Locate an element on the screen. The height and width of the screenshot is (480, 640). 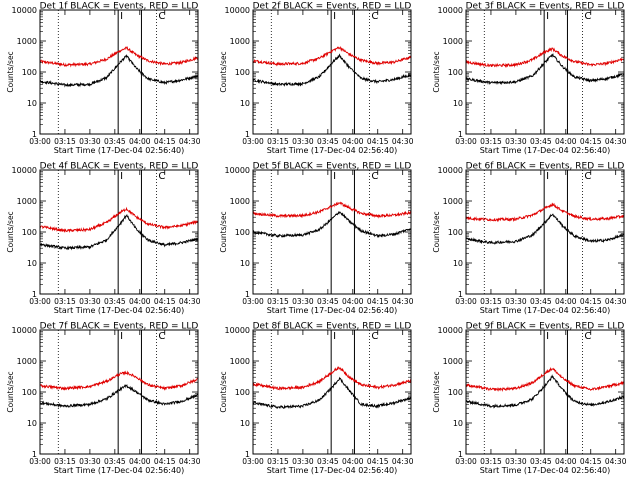
panel-title: Det 3f BLACK = Events, RED = LLD is located at coordinates (545, 7).